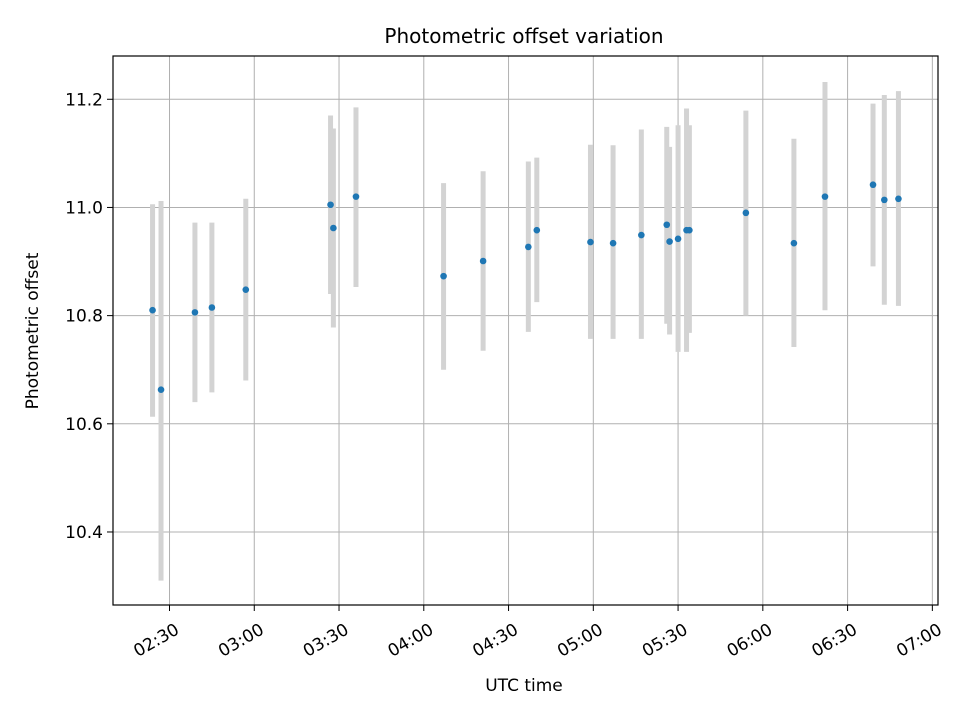 Image resolution: width=960 pixels, height=720 pixels. I want to click on x-axis-label: UTC time, so click(524, 686).